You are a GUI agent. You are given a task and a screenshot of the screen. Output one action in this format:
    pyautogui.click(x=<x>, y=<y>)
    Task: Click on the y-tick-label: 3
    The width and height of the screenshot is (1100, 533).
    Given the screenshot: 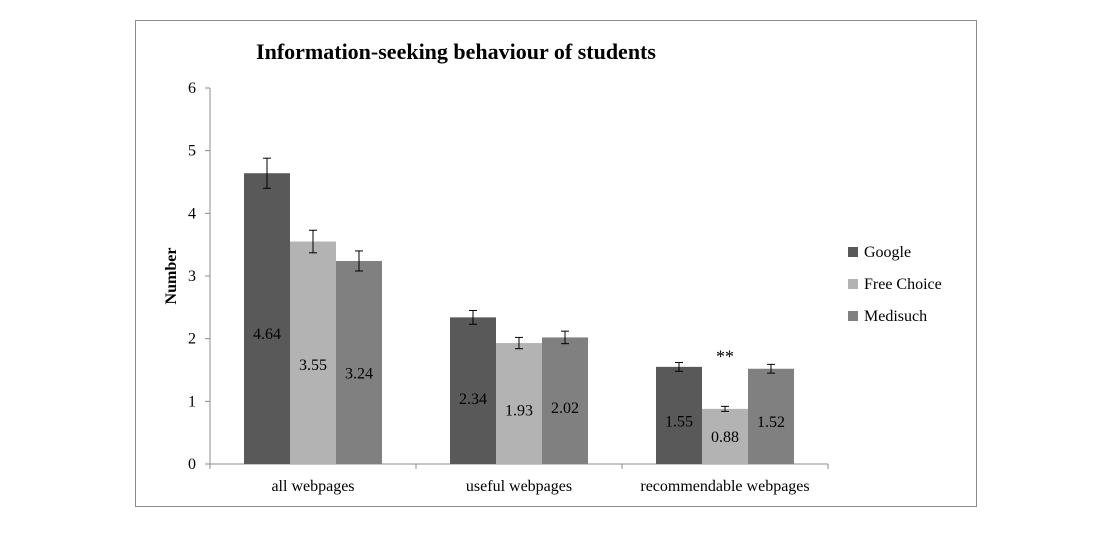 What is the action you would take?
    pyautogui.click(x=192, y=276)
    